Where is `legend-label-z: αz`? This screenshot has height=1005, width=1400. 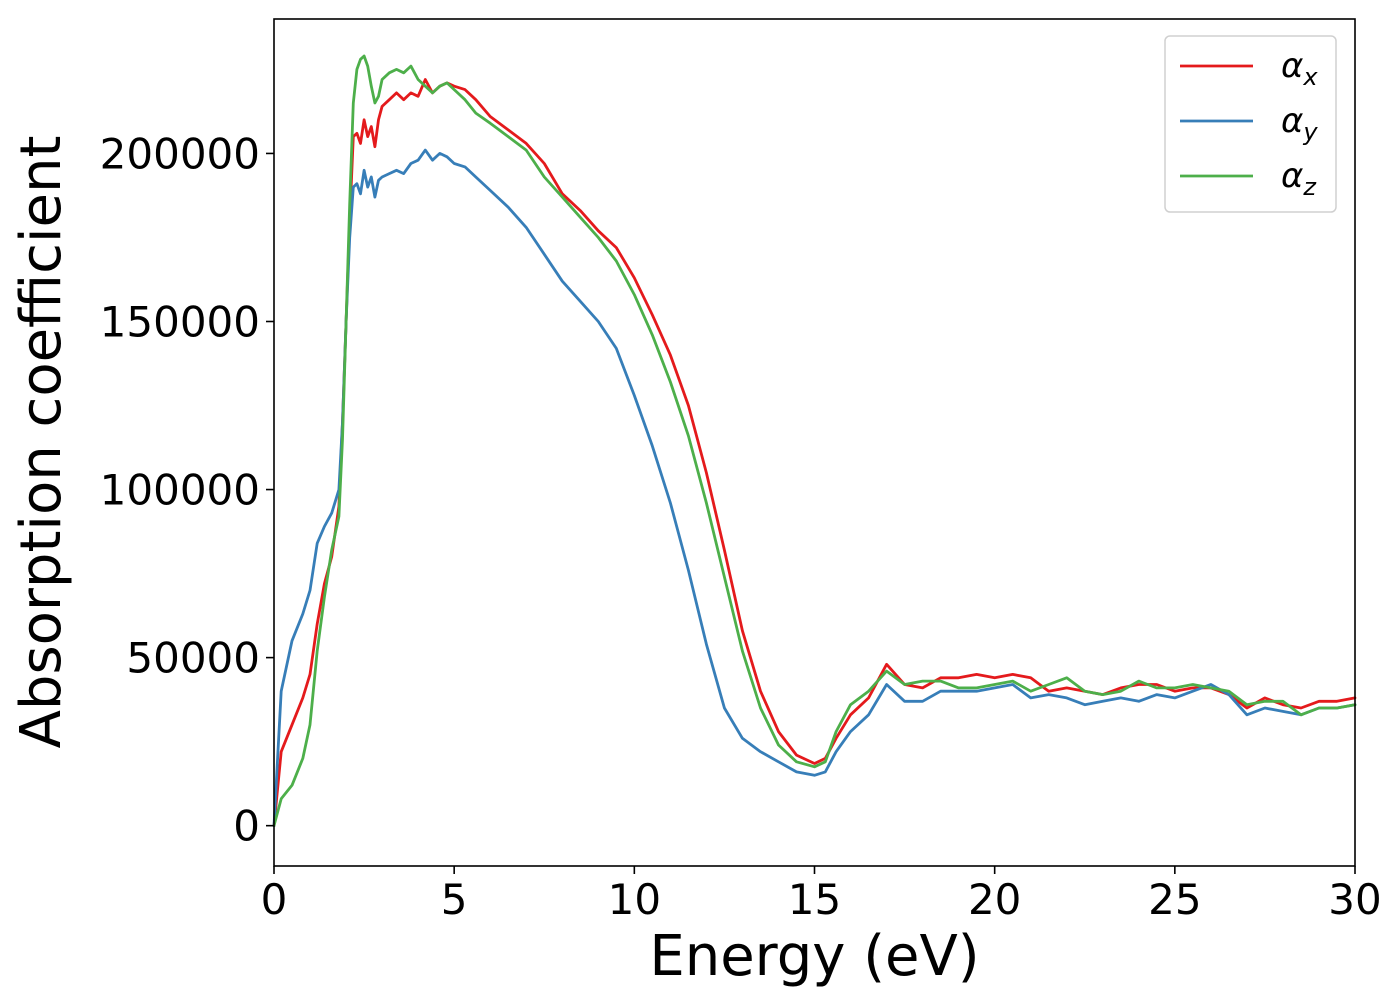 legend-label-z: αz is located at coordinates (1299, 178).